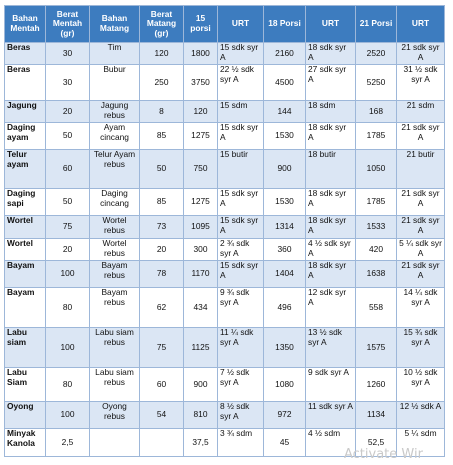 This screenshot has height=465, width=453. What do you see at coordinates (161, 415) in the screenshot?
I see `berat-matang-cell: 54` at bounding box center [161, 415].